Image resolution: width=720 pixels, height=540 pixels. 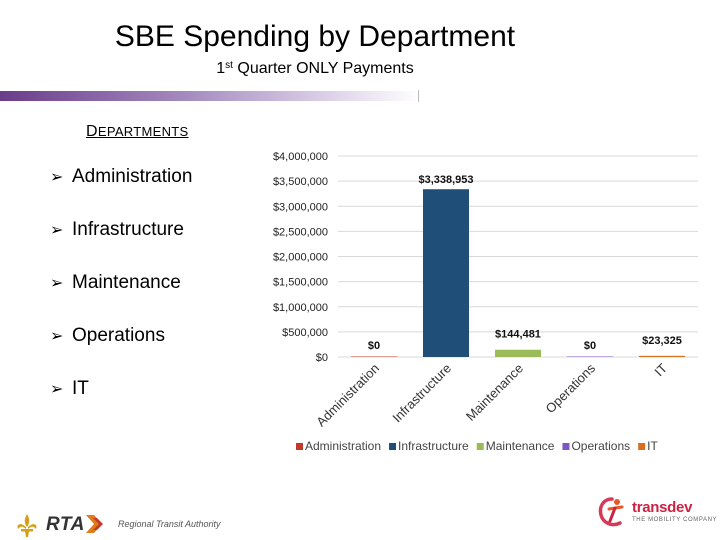 I want to click on transdev-tagline: THE MOBILITY COMPANY, so click(x=675, y=520).